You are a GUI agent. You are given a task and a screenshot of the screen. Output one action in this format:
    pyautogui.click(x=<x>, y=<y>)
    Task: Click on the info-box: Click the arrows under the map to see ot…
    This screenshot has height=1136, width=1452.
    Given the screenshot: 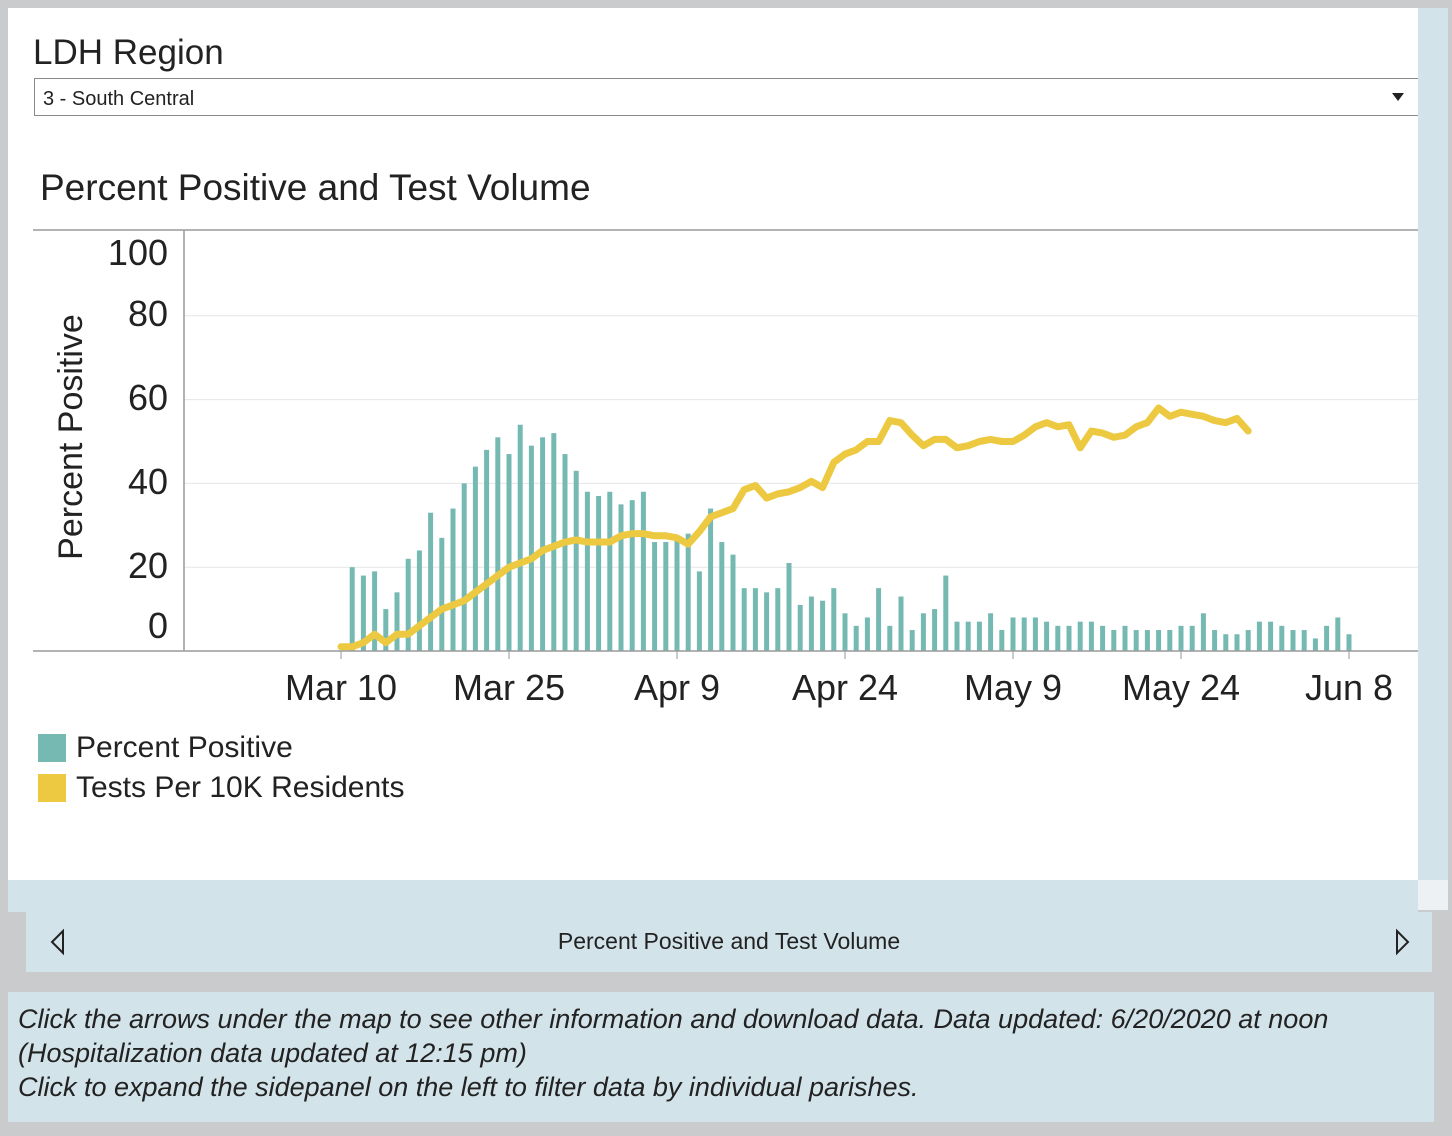 What is the action you would take?
    pyautogui.click(x=721, y=1057)
    